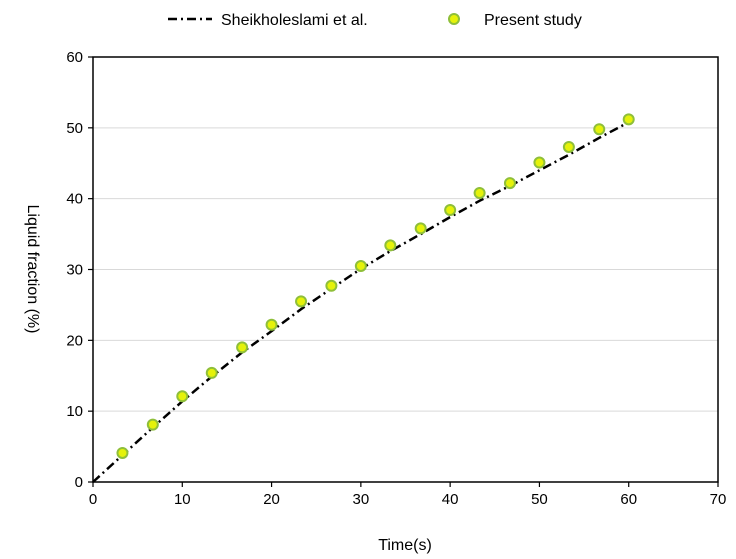  Describe the element at coordinates (74, 128) in the screenshot. I see `y-tick-label: 50` at that location.